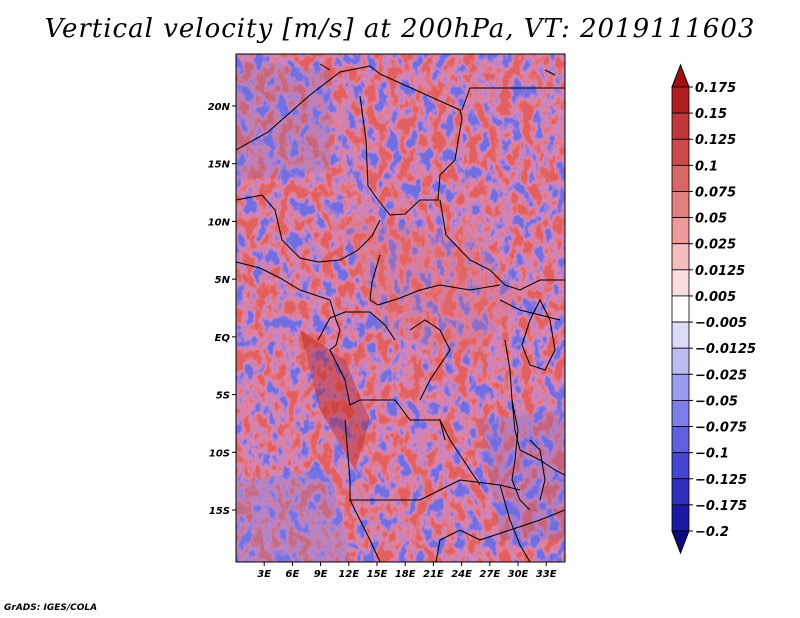  Describe the element at coordinates (716, 401) in the screenshot. I see `colorbar-label: −0.05` at that location.